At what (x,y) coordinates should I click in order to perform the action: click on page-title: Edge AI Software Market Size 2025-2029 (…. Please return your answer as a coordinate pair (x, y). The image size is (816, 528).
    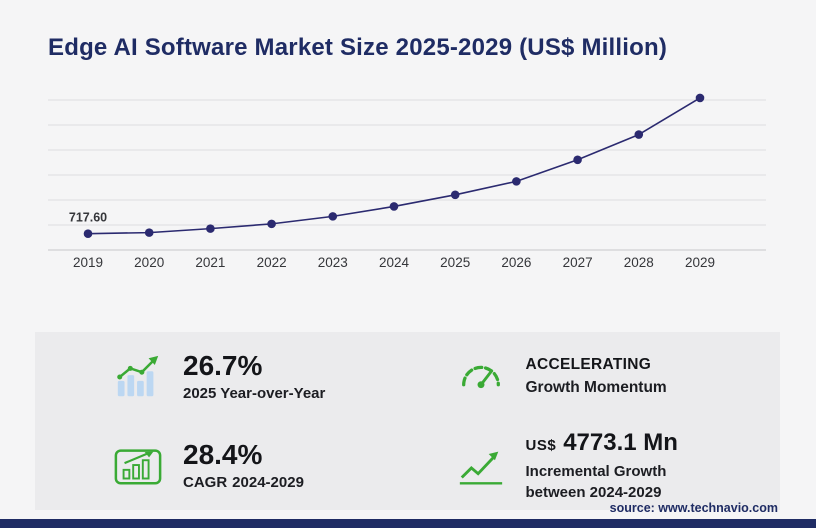
    Looking at the image, I should click on (358, 48).